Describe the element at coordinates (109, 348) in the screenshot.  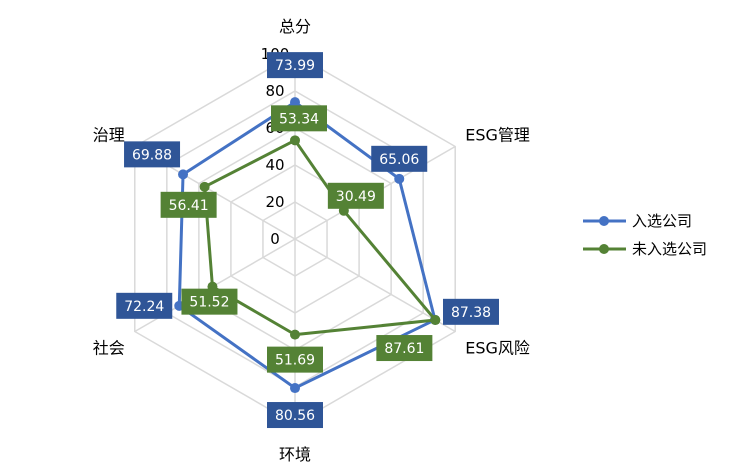
I see `category-label: 社会` at that location.